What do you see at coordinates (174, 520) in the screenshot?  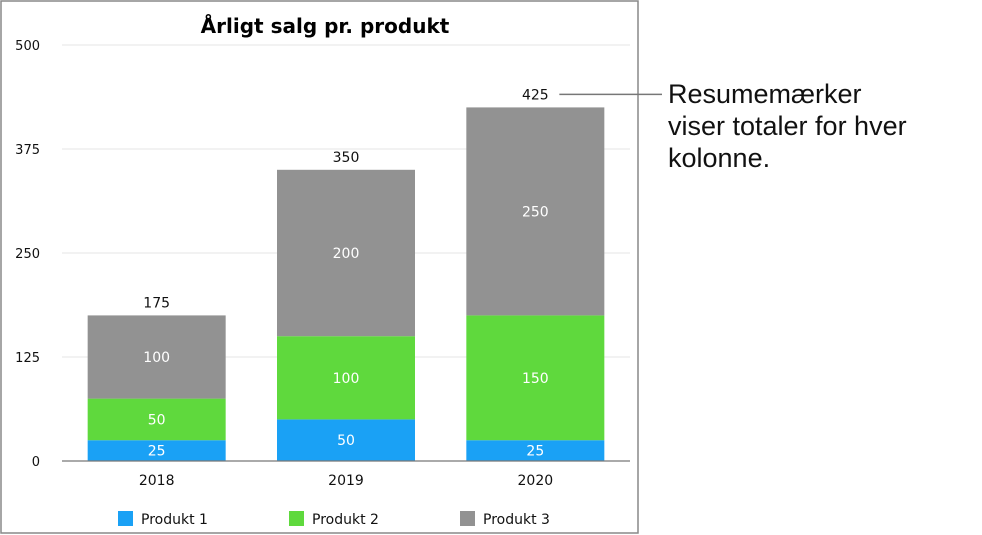 I see `legend-label: Produkt 1` at bounding box center [174, 520].